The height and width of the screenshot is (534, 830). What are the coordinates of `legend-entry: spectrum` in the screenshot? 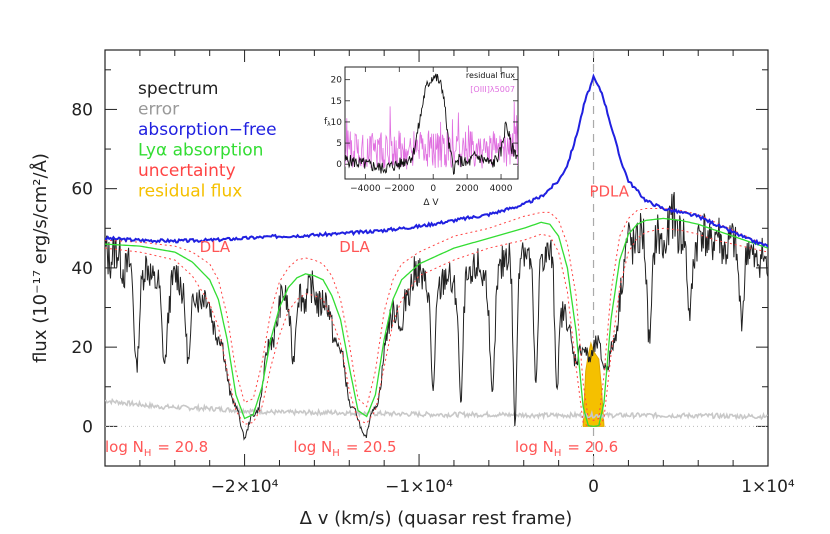 It's located at (178, 89).